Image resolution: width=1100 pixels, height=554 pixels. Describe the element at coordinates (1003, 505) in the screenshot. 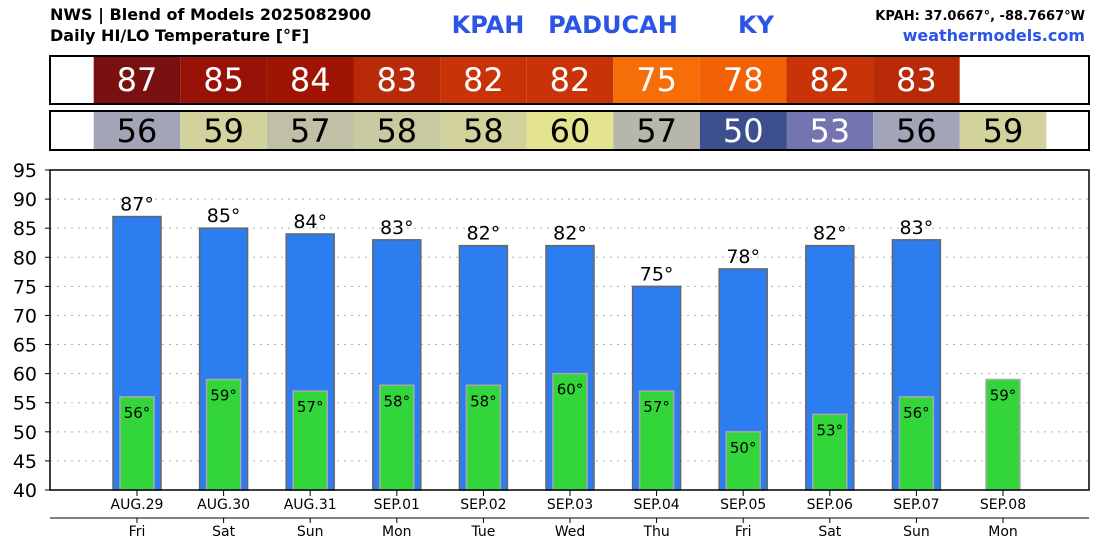

I see `date-label: SEP.08` at that location.